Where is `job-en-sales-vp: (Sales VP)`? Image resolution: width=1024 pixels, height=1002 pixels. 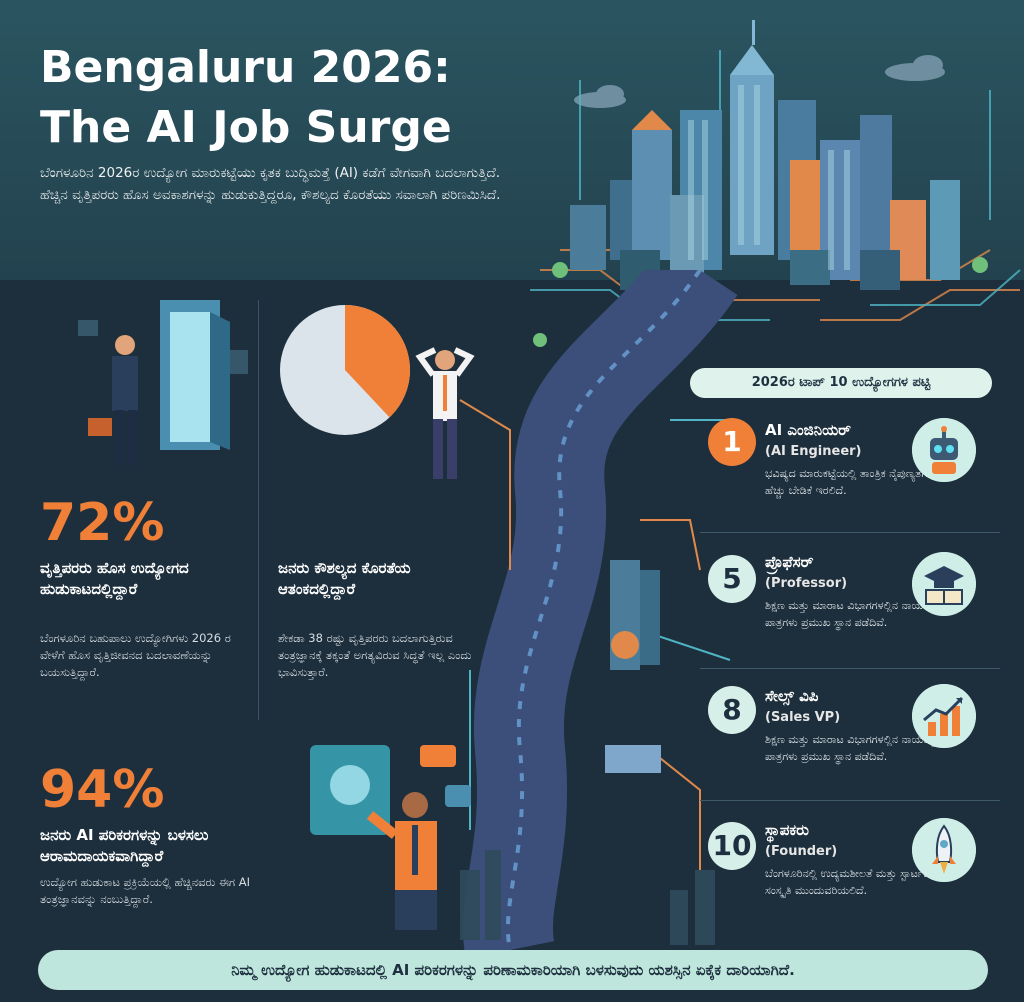 job-en-sales-vp: (Sales VP) is located at coordinates (803, 717).